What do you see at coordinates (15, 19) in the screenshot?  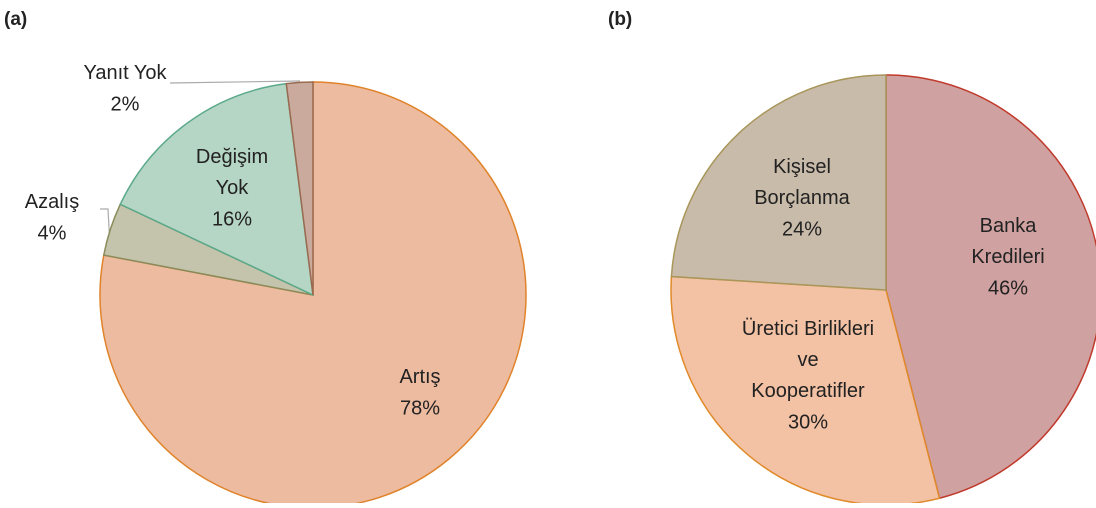 I see `chart-title: (a)` at bounding box center [15, 19].